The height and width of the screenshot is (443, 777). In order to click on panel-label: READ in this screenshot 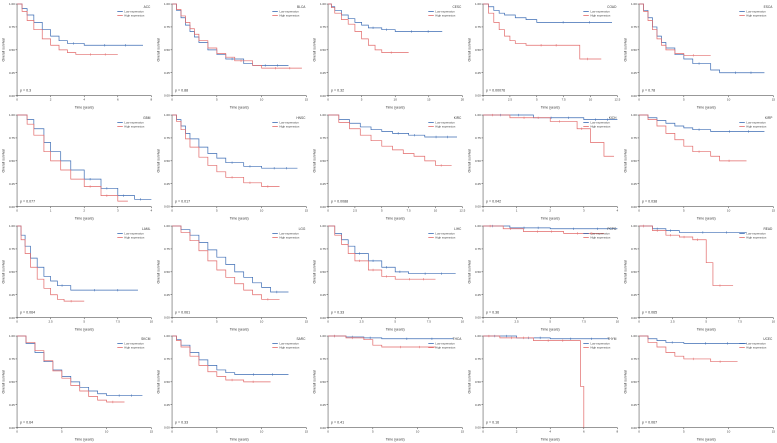, I will do `click(768, 229)`.